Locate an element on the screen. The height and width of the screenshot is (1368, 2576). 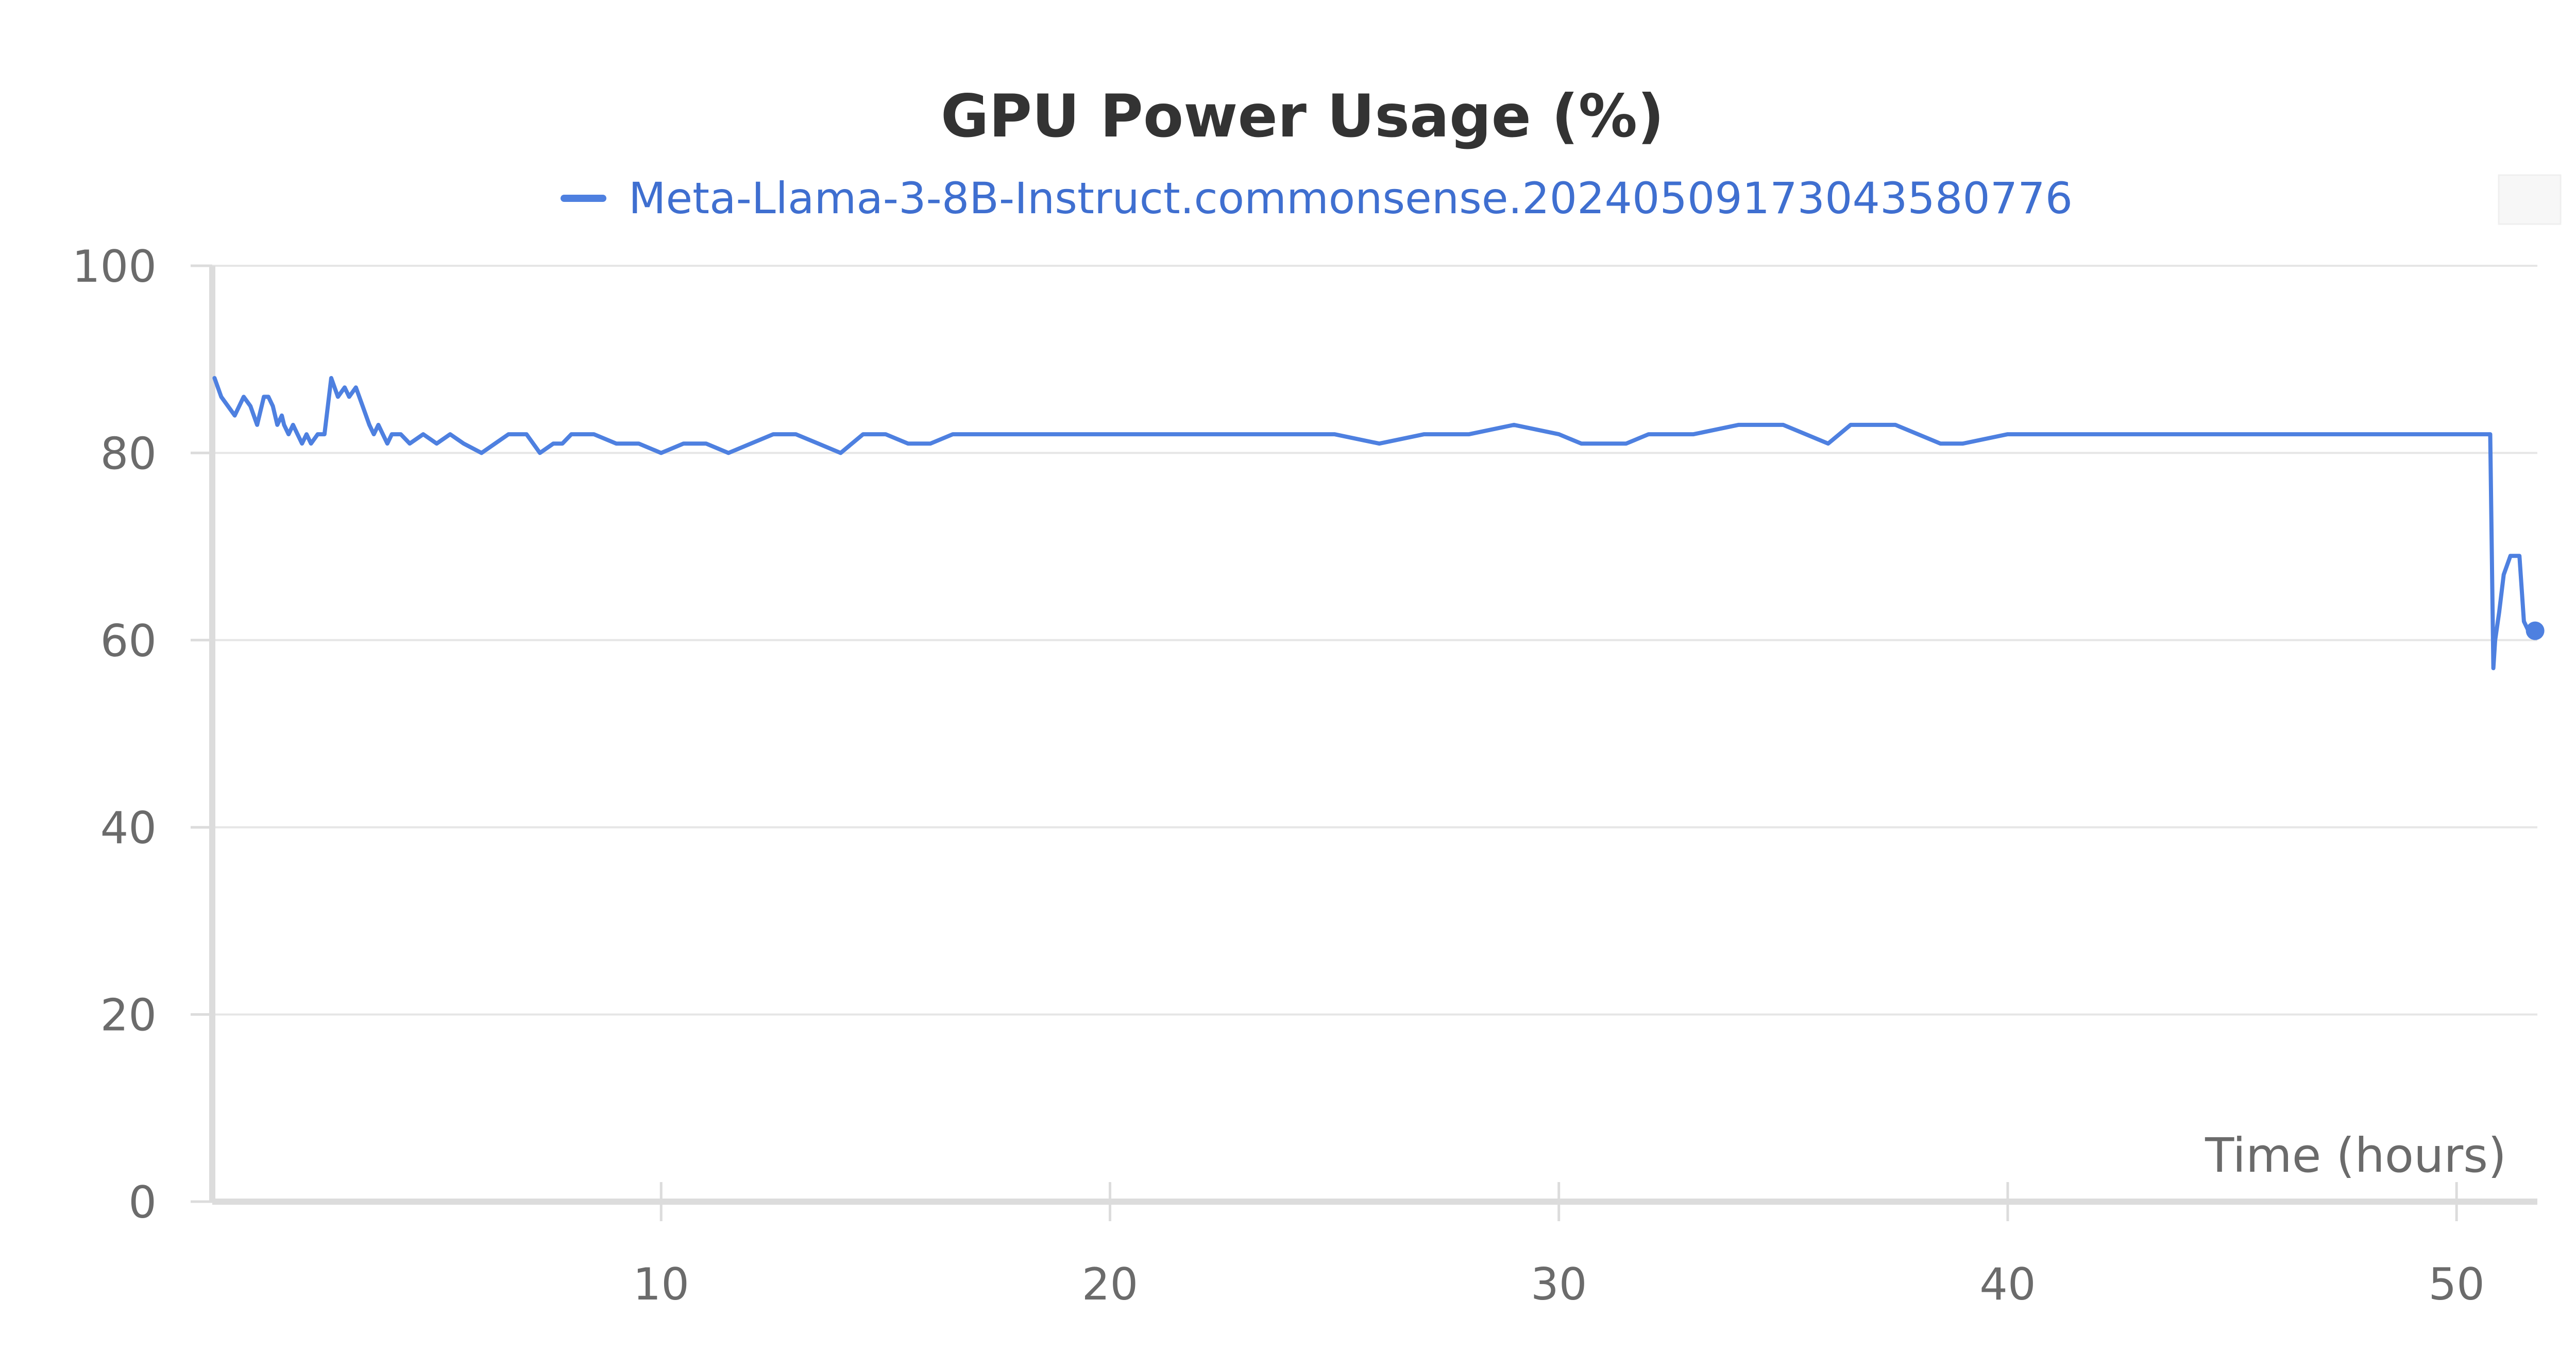
x-tick-label: 40 is located at coordinates (2007, 1284).